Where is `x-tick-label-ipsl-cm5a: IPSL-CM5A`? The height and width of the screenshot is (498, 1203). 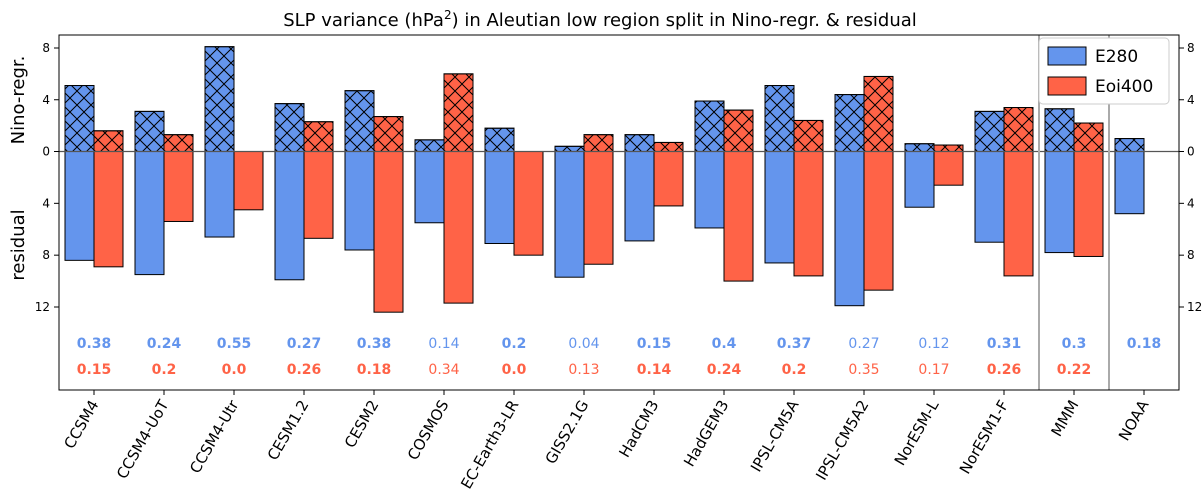 x-tick-label-ipsl-cm5a: IPSL-CM5A is located at coordinates (775, 435).